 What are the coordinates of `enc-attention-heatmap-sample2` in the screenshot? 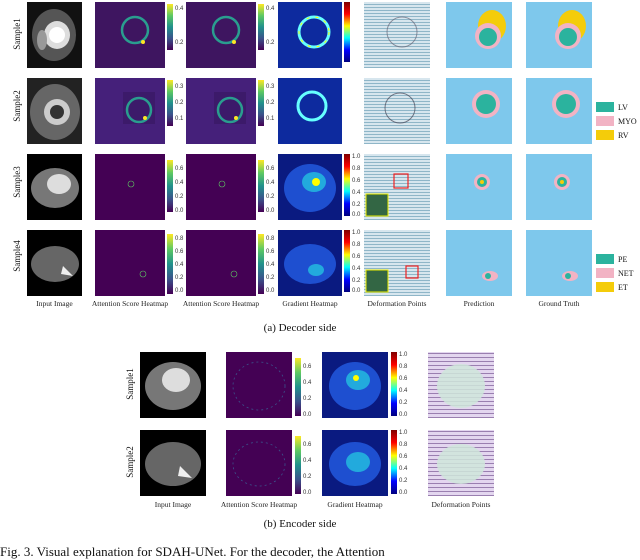 It's located at (259, 463).